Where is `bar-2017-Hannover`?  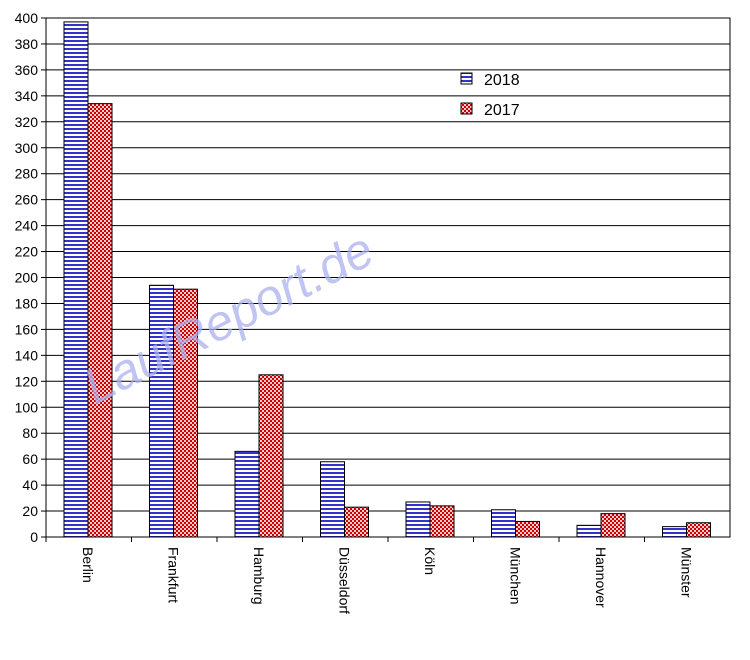 bar-2017-Hannover is located at coordinates (613, 525).